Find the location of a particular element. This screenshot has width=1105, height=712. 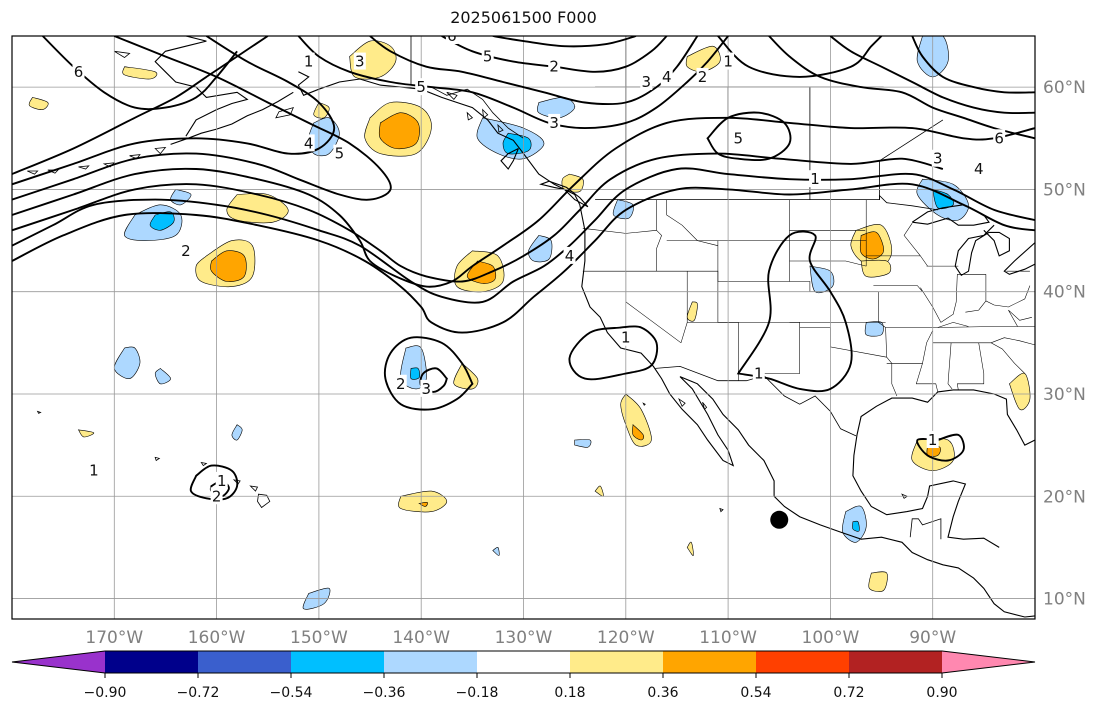

lat-tick-label: 30°N is located at coordinates (1064, 395).